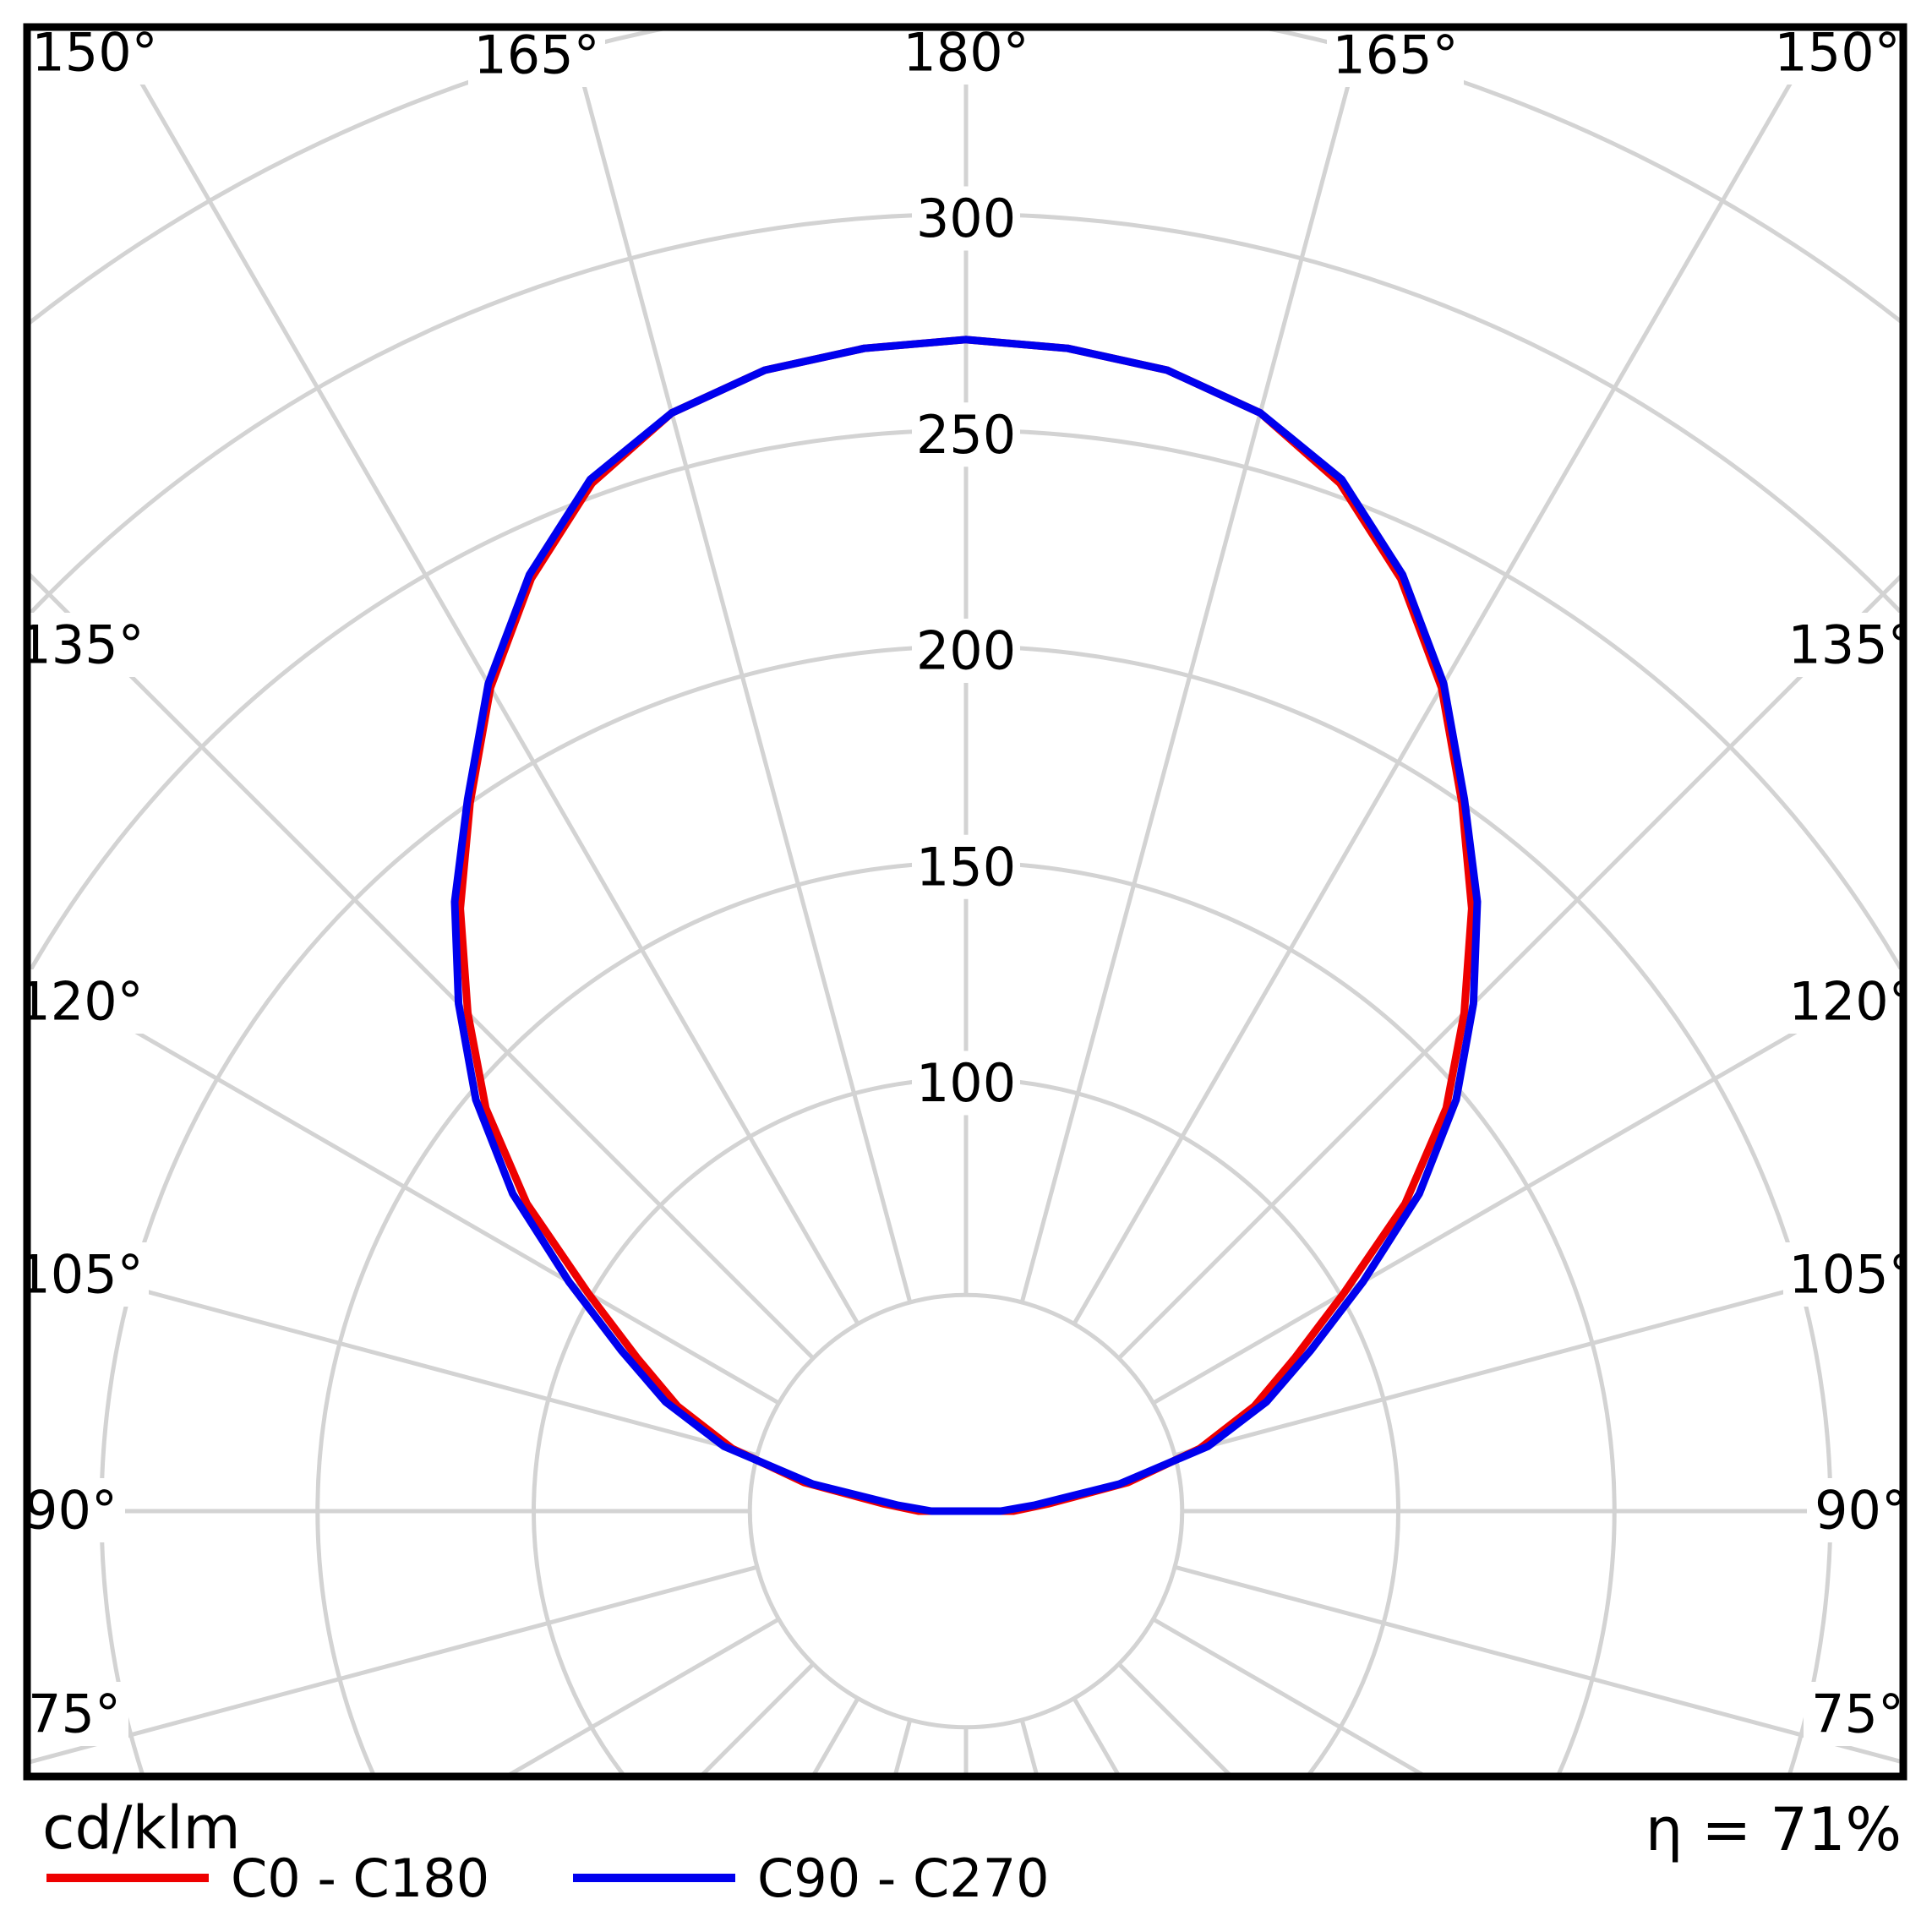 This screenshot has width=1932, height=1932. I want to click on legend-entry-c0: C0 - C180, so click(268, 1878).